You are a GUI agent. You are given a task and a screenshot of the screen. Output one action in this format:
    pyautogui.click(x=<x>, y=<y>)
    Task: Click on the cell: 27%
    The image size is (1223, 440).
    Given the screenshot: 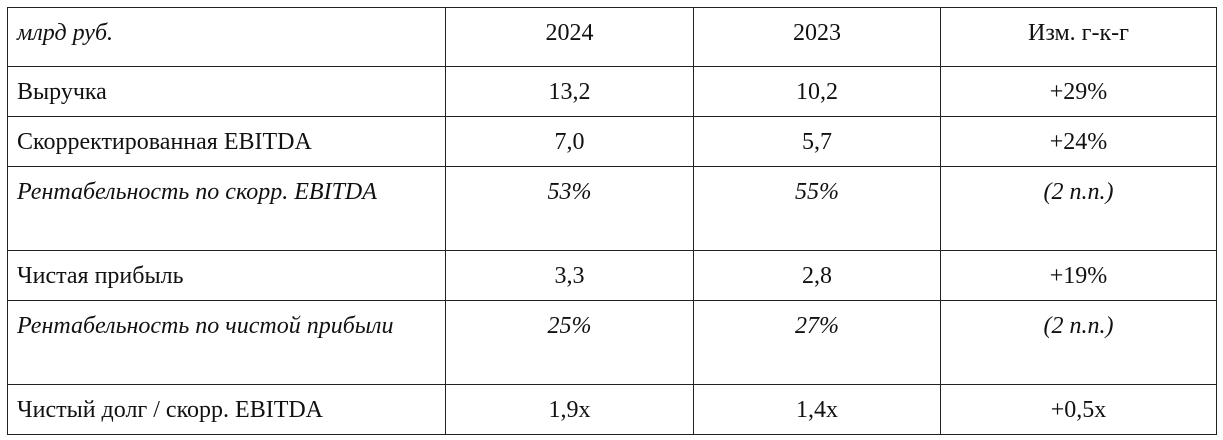 What is the action you would take?
    pyautogui.click(x=817, y=342)
    